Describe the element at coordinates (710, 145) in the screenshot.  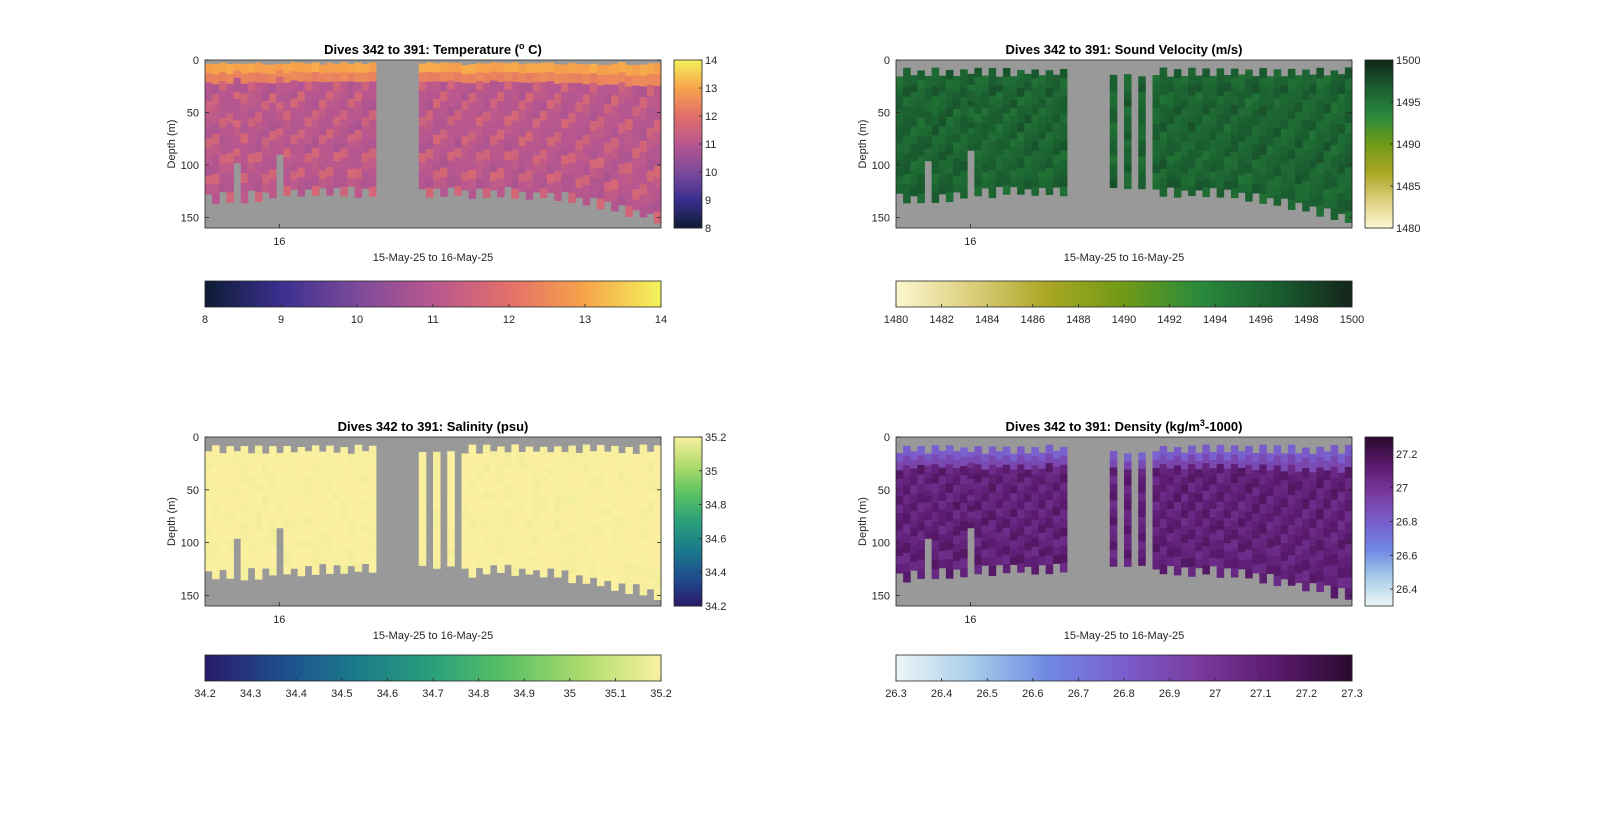
I see `side-colorbar-tick-label: 11` at that location.